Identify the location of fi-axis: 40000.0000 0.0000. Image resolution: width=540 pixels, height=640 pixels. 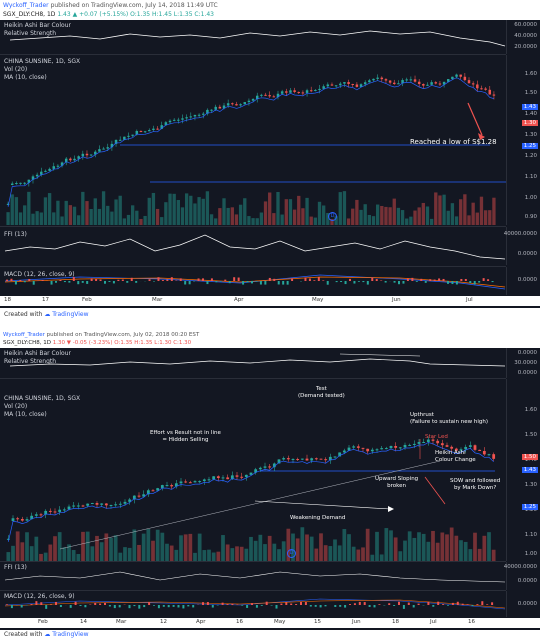
(522, 576).